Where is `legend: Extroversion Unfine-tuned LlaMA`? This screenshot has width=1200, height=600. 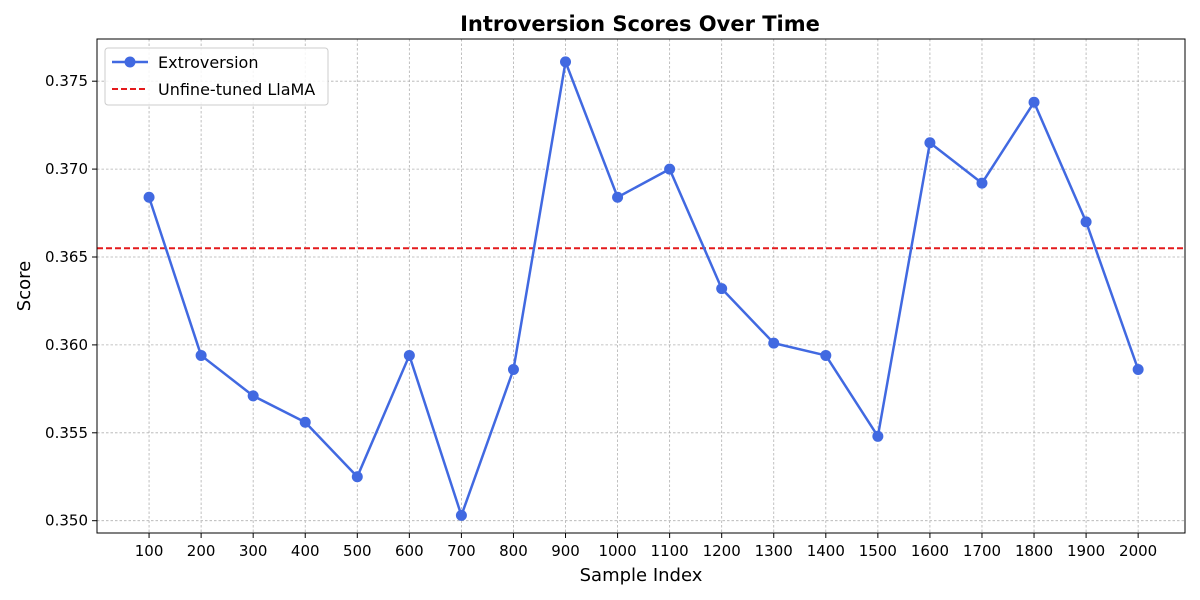 legend: Extroversion Unfine-tuned LlaMA is located at coordinates (216, 76).